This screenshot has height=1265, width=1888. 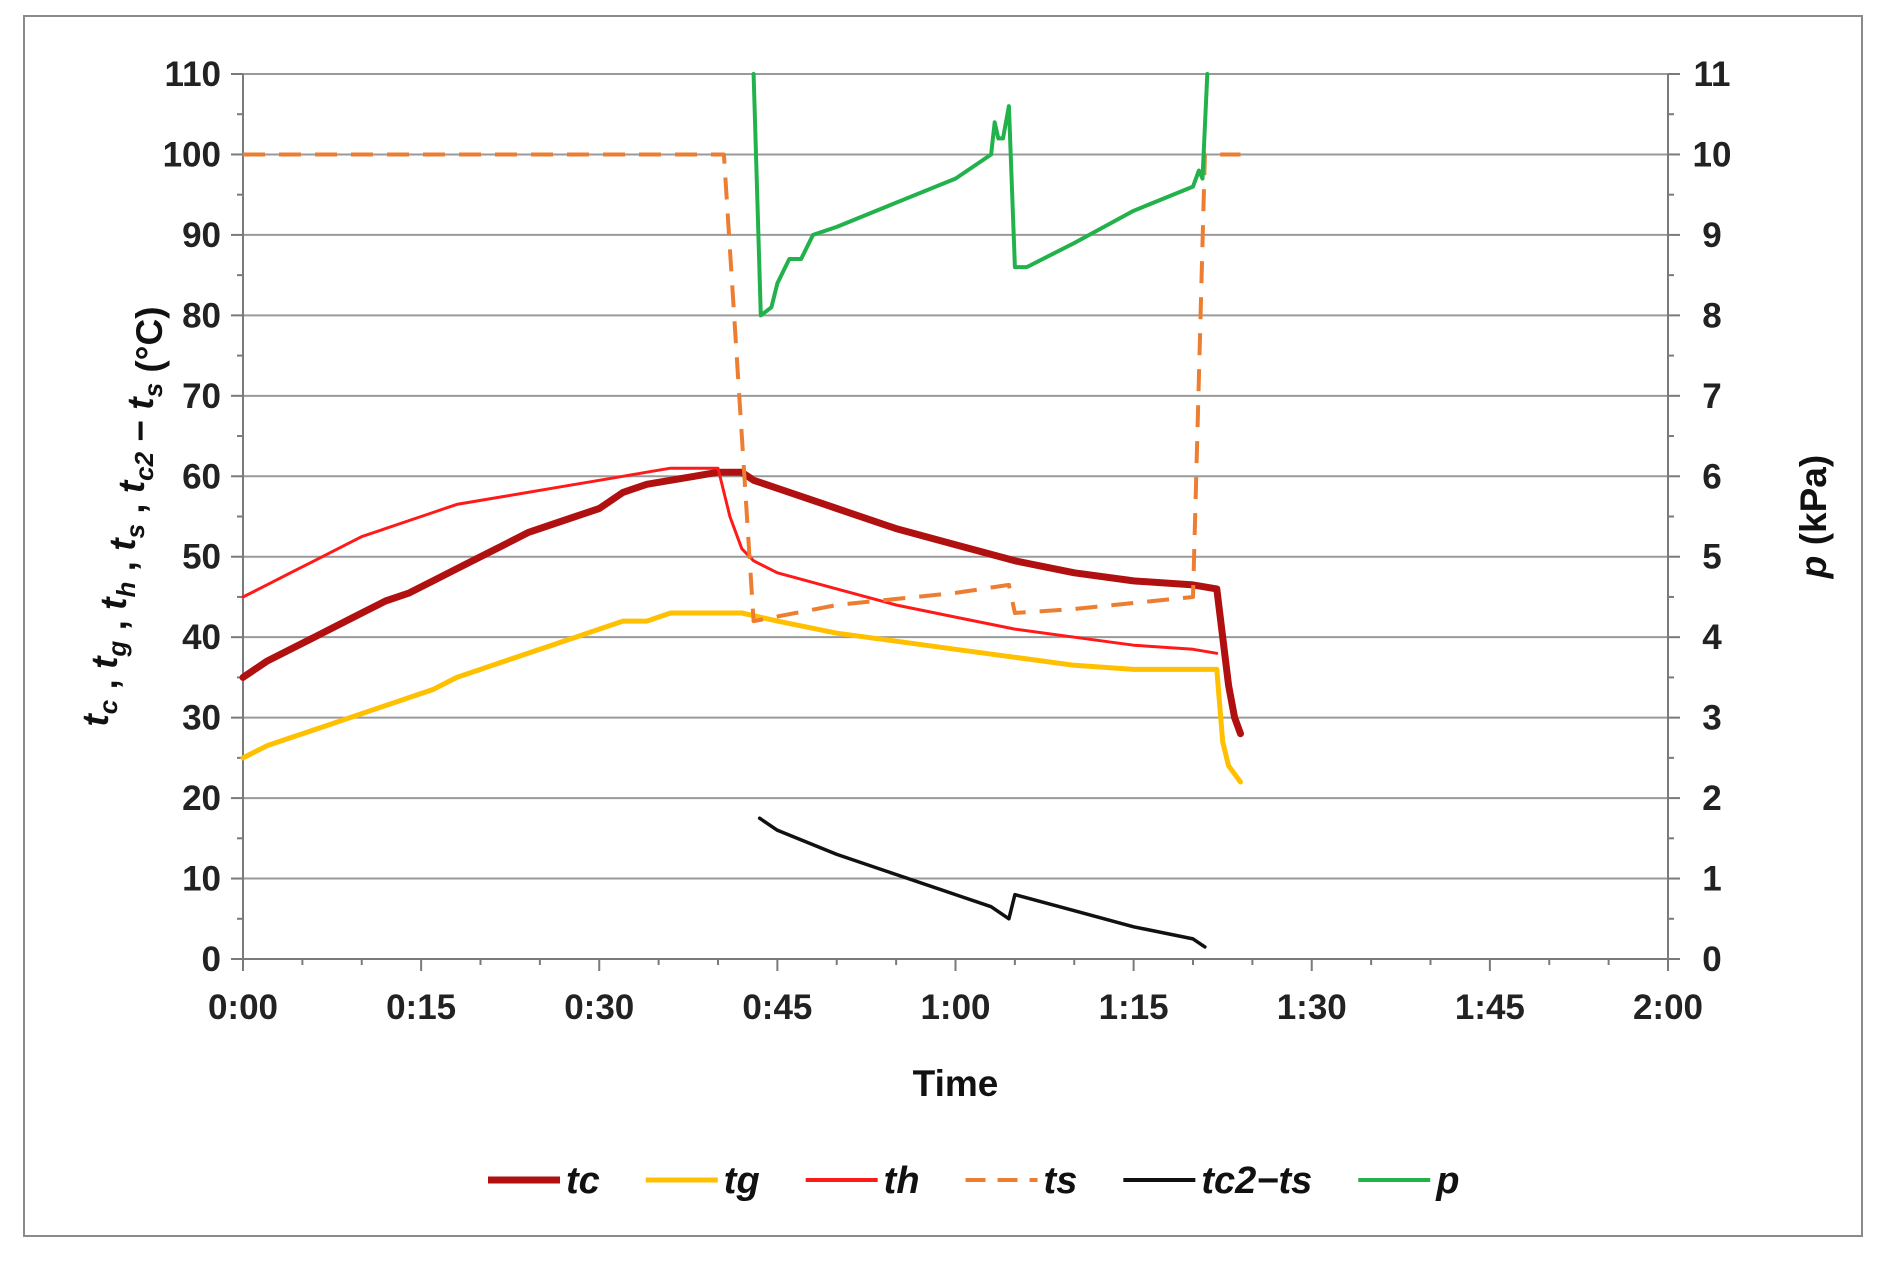 What do you see at coordinates (193, 74) in the screenshot?
I see `y-tick-label: 110` at bounding box center [193, 74].